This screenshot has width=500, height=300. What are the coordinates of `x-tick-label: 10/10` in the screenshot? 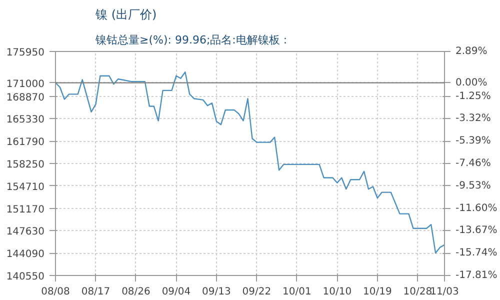 It's located at (337, 292).